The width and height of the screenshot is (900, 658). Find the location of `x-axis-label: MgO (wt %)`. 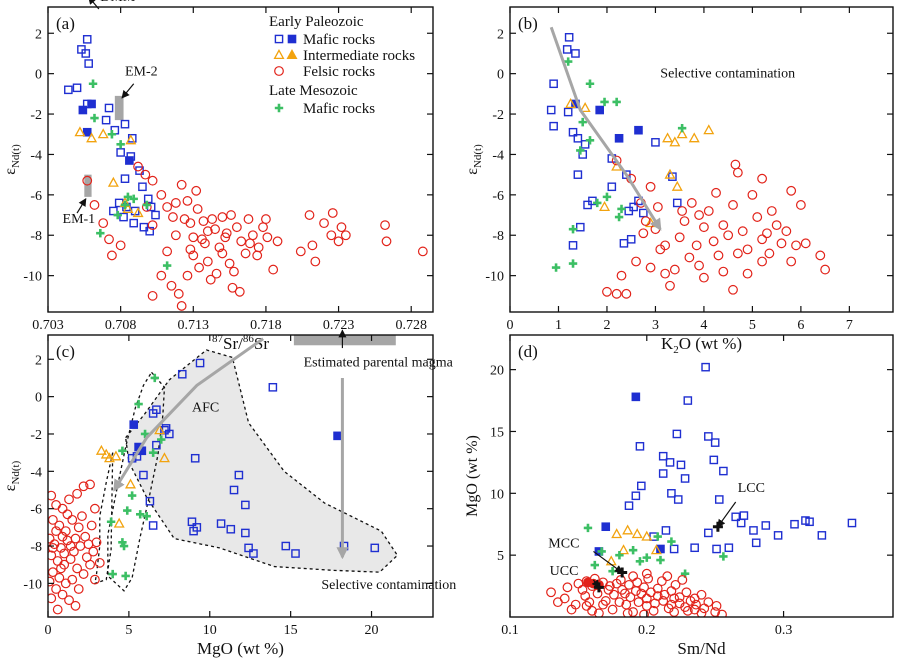

x-axis-label: MgO (wt %) is located at coordinates (240, 648).